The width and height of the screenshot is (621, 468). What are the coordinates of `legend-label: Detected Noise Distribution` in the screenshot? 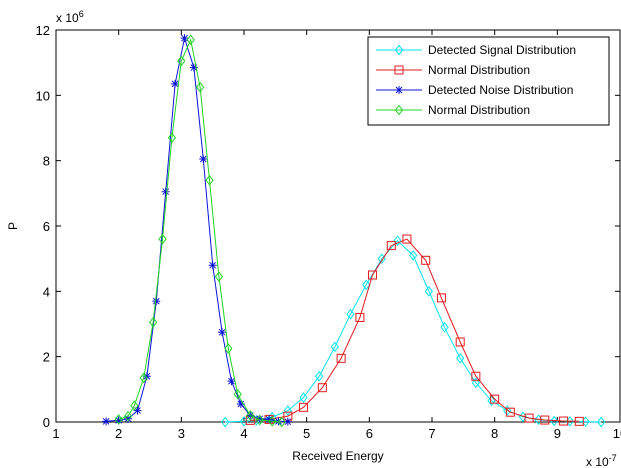 It's located at (500, 90).